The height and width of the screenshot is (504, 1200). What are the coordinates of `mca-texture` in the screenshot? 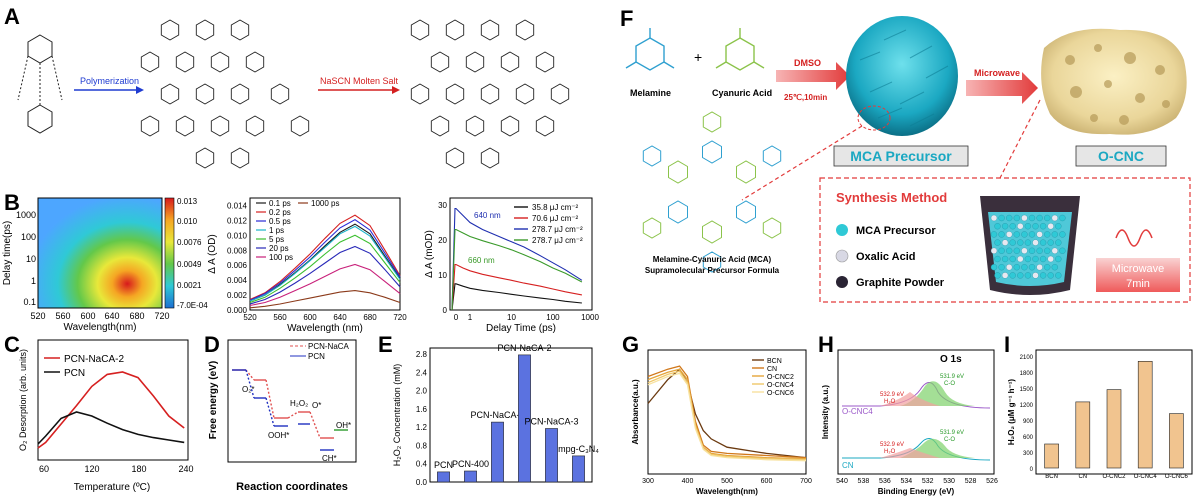 It's located at (904, 78).